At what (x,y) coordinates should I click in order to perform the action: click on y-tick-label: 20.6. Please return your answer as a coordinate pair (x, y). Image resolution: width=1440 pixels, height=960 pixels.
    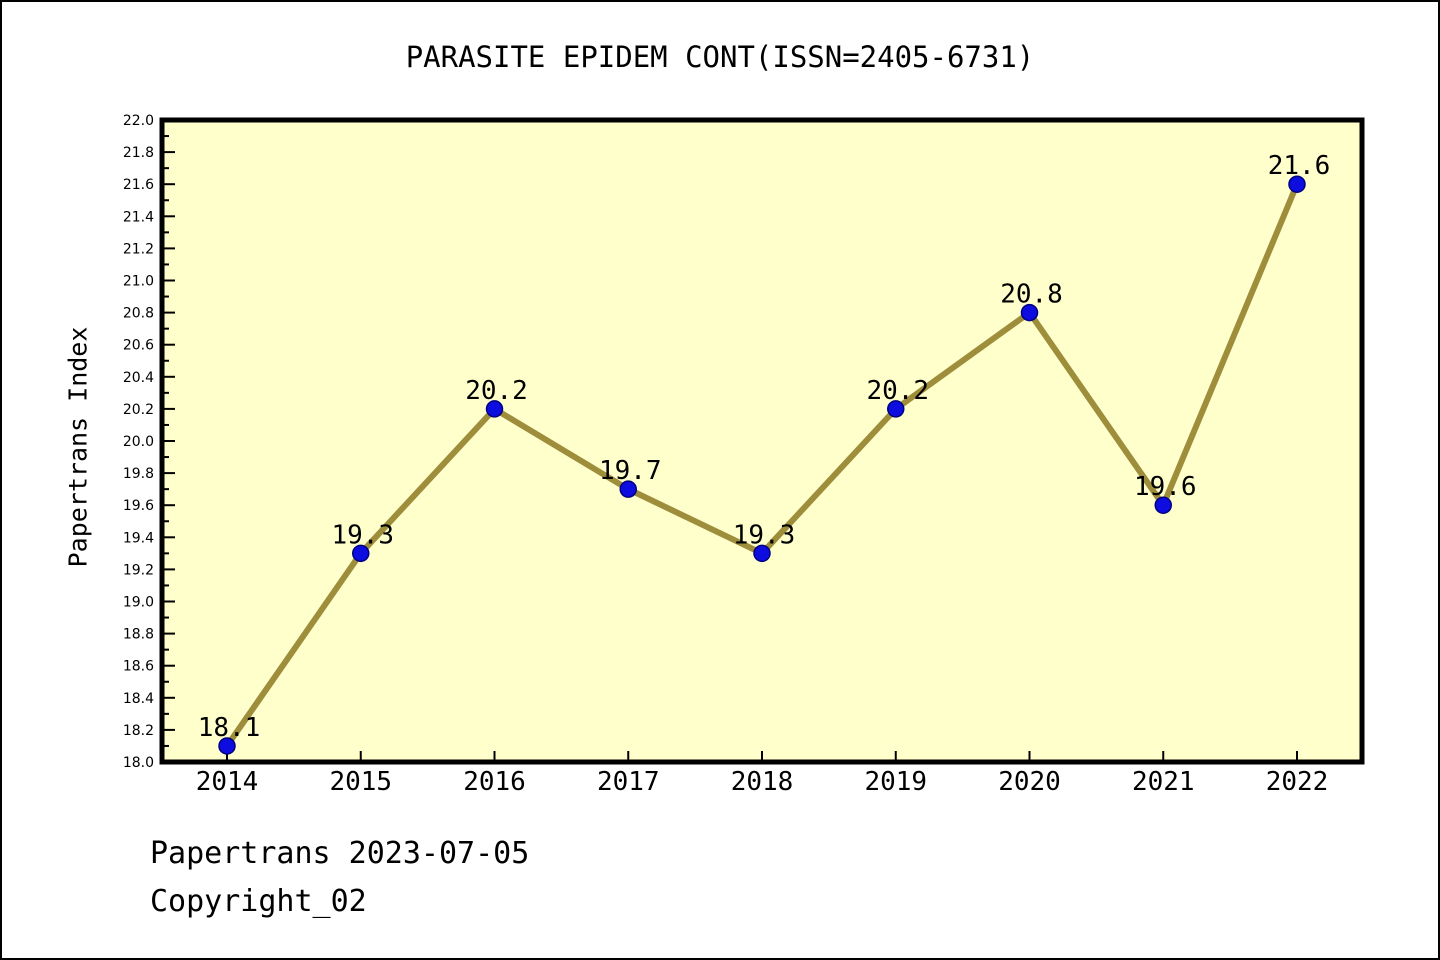
    Looking at the image, I should click on (138, 346).